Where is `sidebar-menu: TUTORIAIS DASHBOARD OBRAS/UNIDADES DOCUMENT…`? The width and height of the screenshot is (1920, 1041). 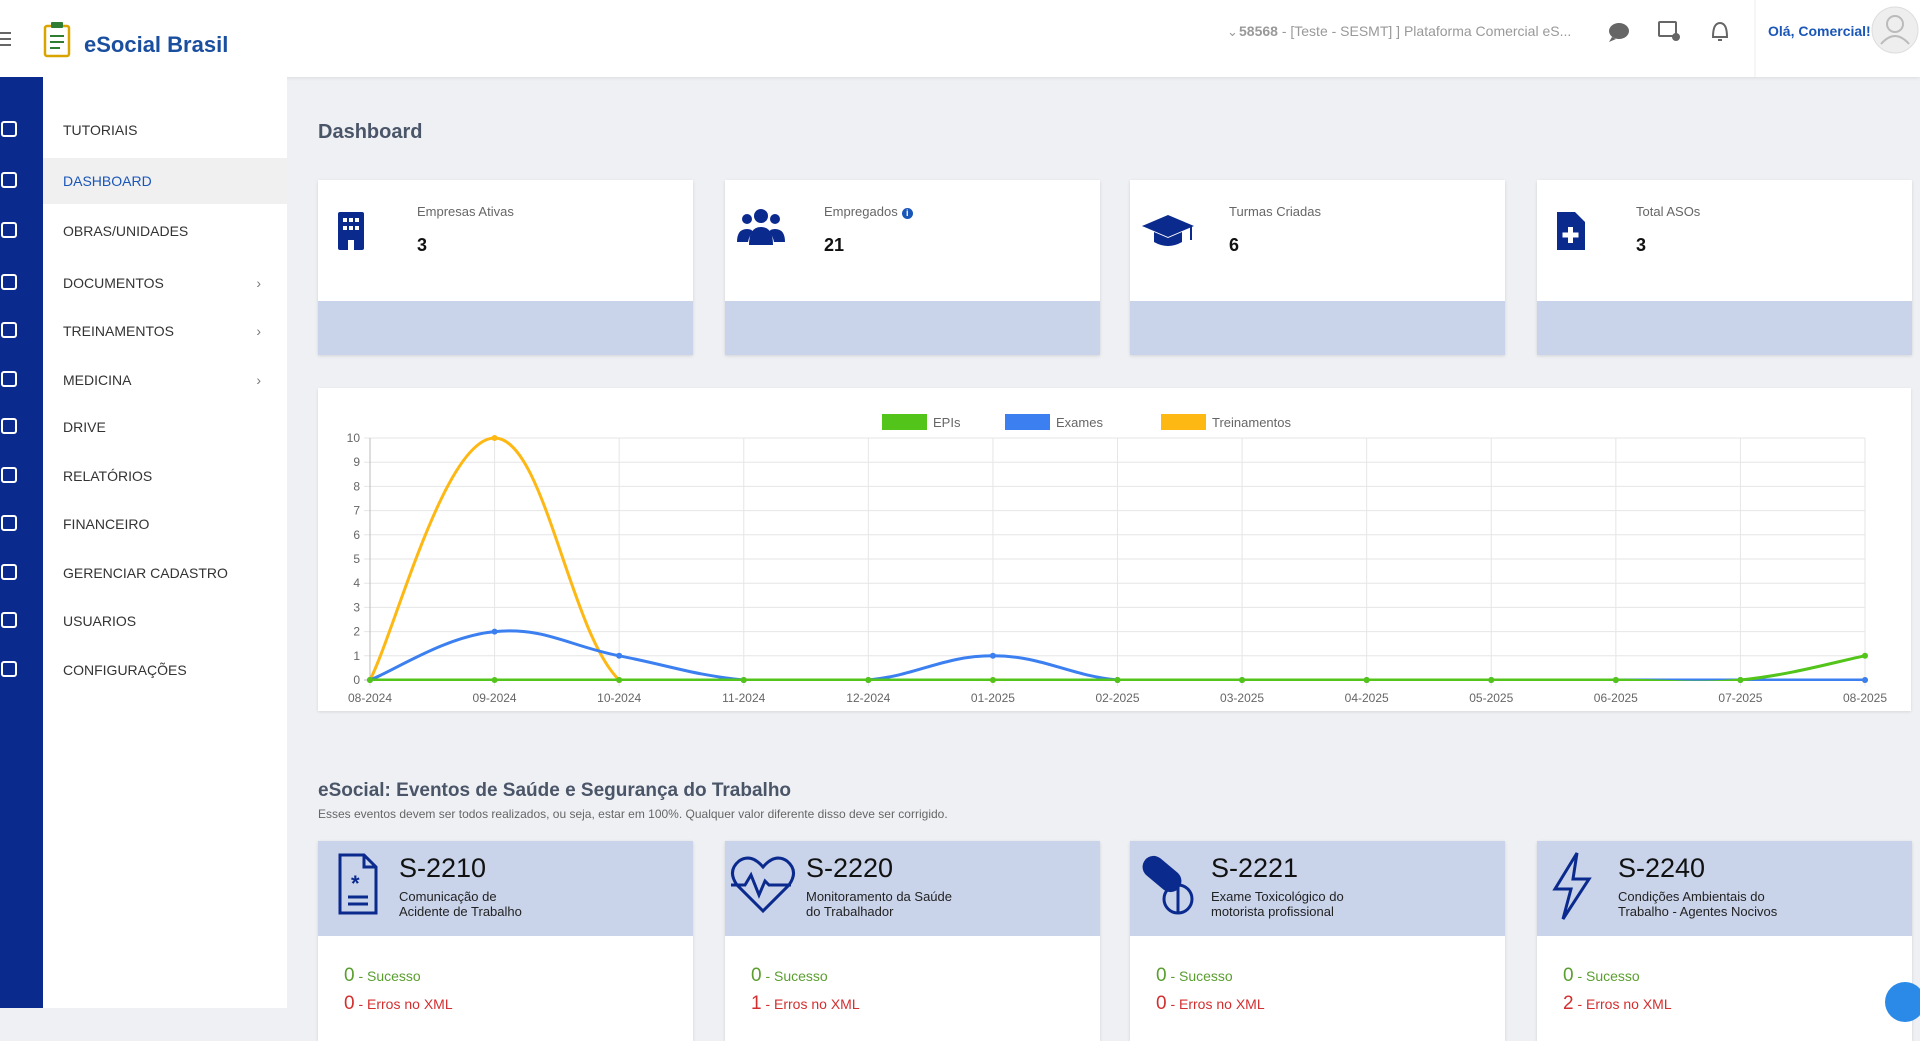
sidebar-menu: TUTORIAIS DASHBOARD OBRAS/UNIDADES DOCUMENT… is located at coordinates (165, 542).